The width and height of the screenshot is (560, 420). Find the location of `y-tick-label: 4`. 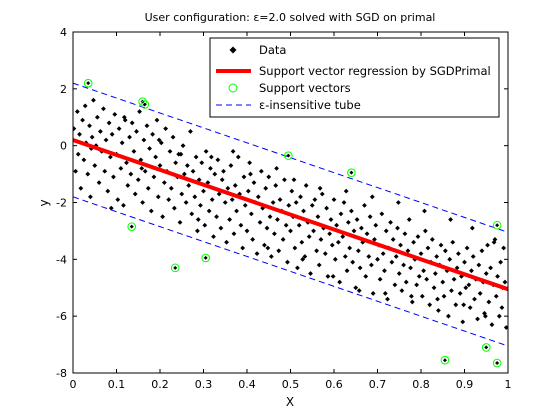

y-tick-label: 4 is located at coordinates (63, 32).